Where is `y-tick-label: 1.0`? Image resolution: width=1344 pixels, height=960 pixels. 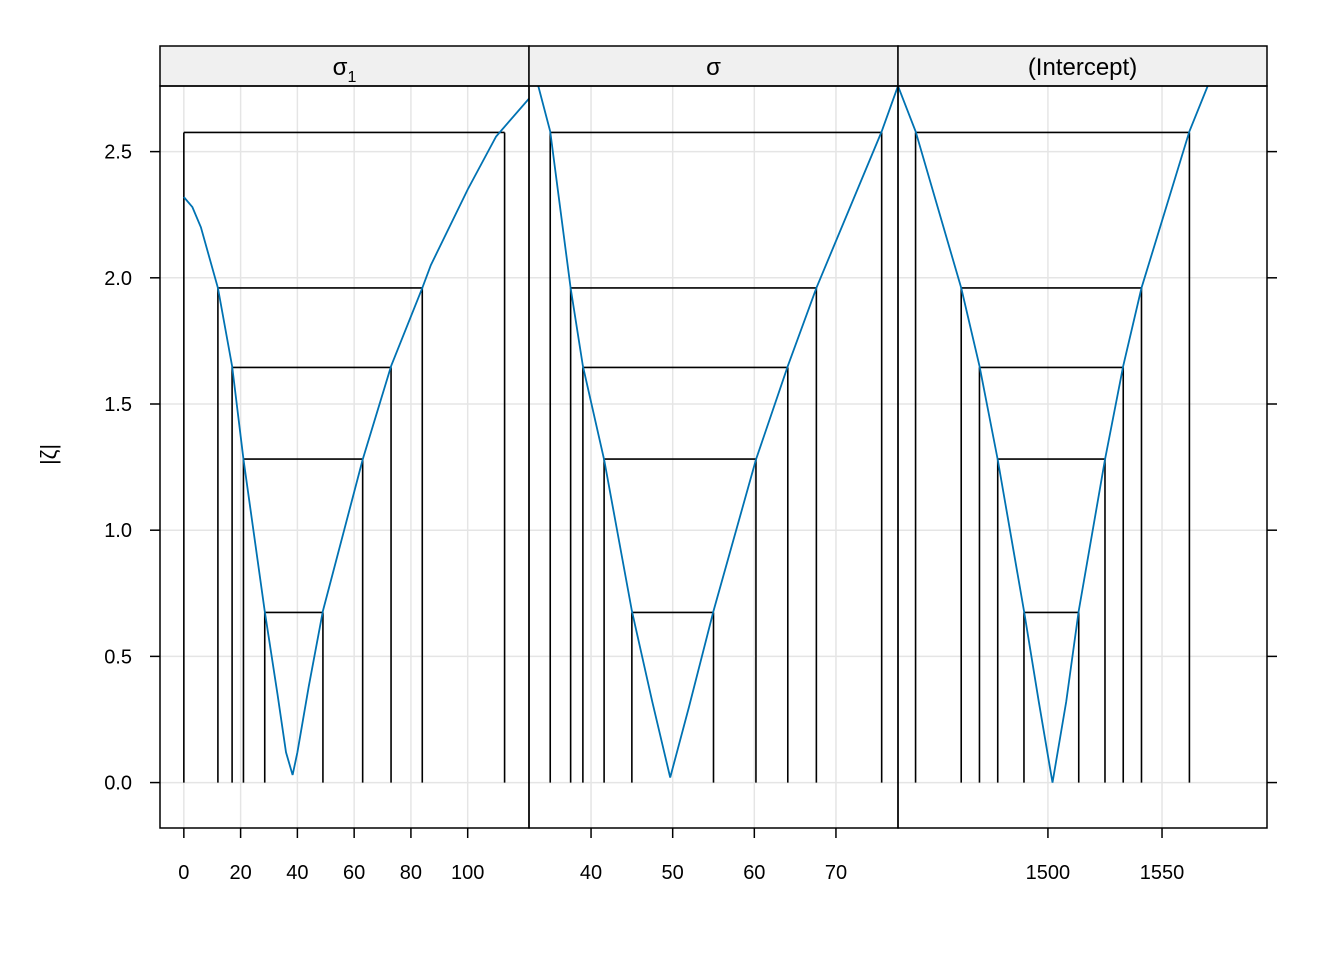 y-tick-label: 1.0 is located at coordinates (118, 531).